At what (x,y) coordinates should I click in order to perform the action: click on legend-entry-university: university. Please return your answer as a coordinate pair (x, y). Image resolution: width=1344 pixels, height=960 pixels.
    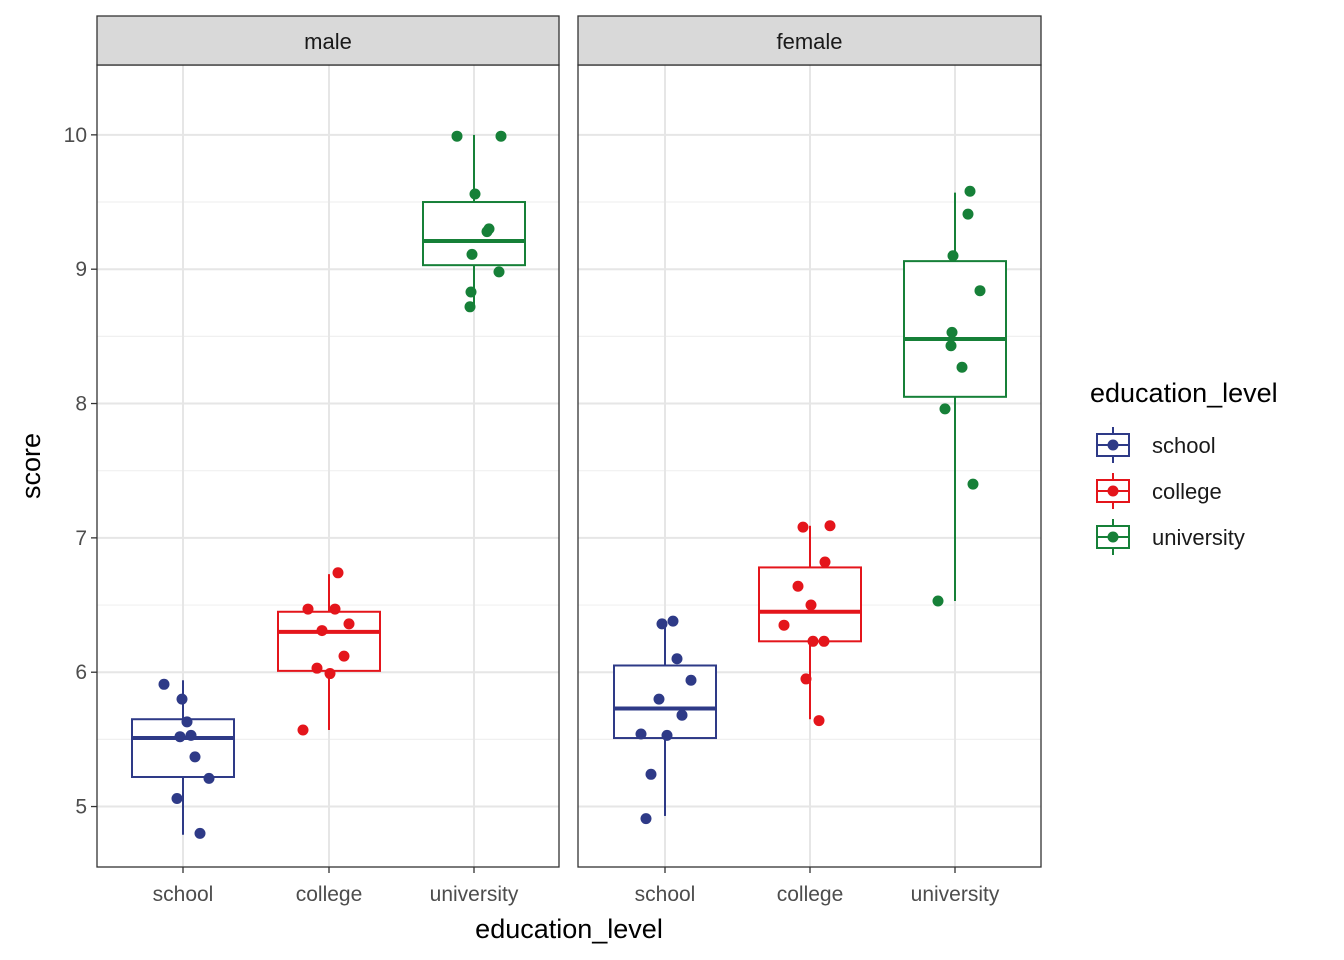
    Looking at the image, I should click on (1170, 537).